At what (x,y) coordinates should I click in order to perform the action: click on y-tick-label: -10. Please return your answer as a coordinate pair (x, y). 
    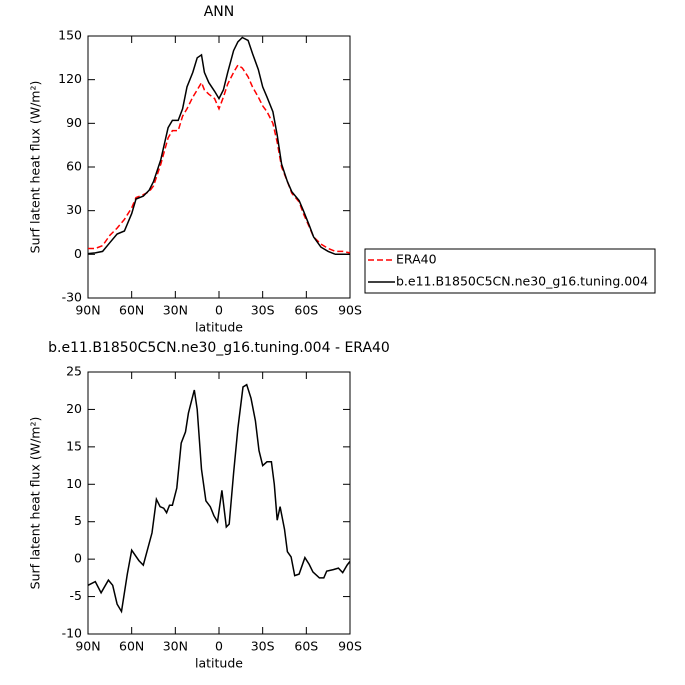
    Looking at the image, I should click on (72, 633).